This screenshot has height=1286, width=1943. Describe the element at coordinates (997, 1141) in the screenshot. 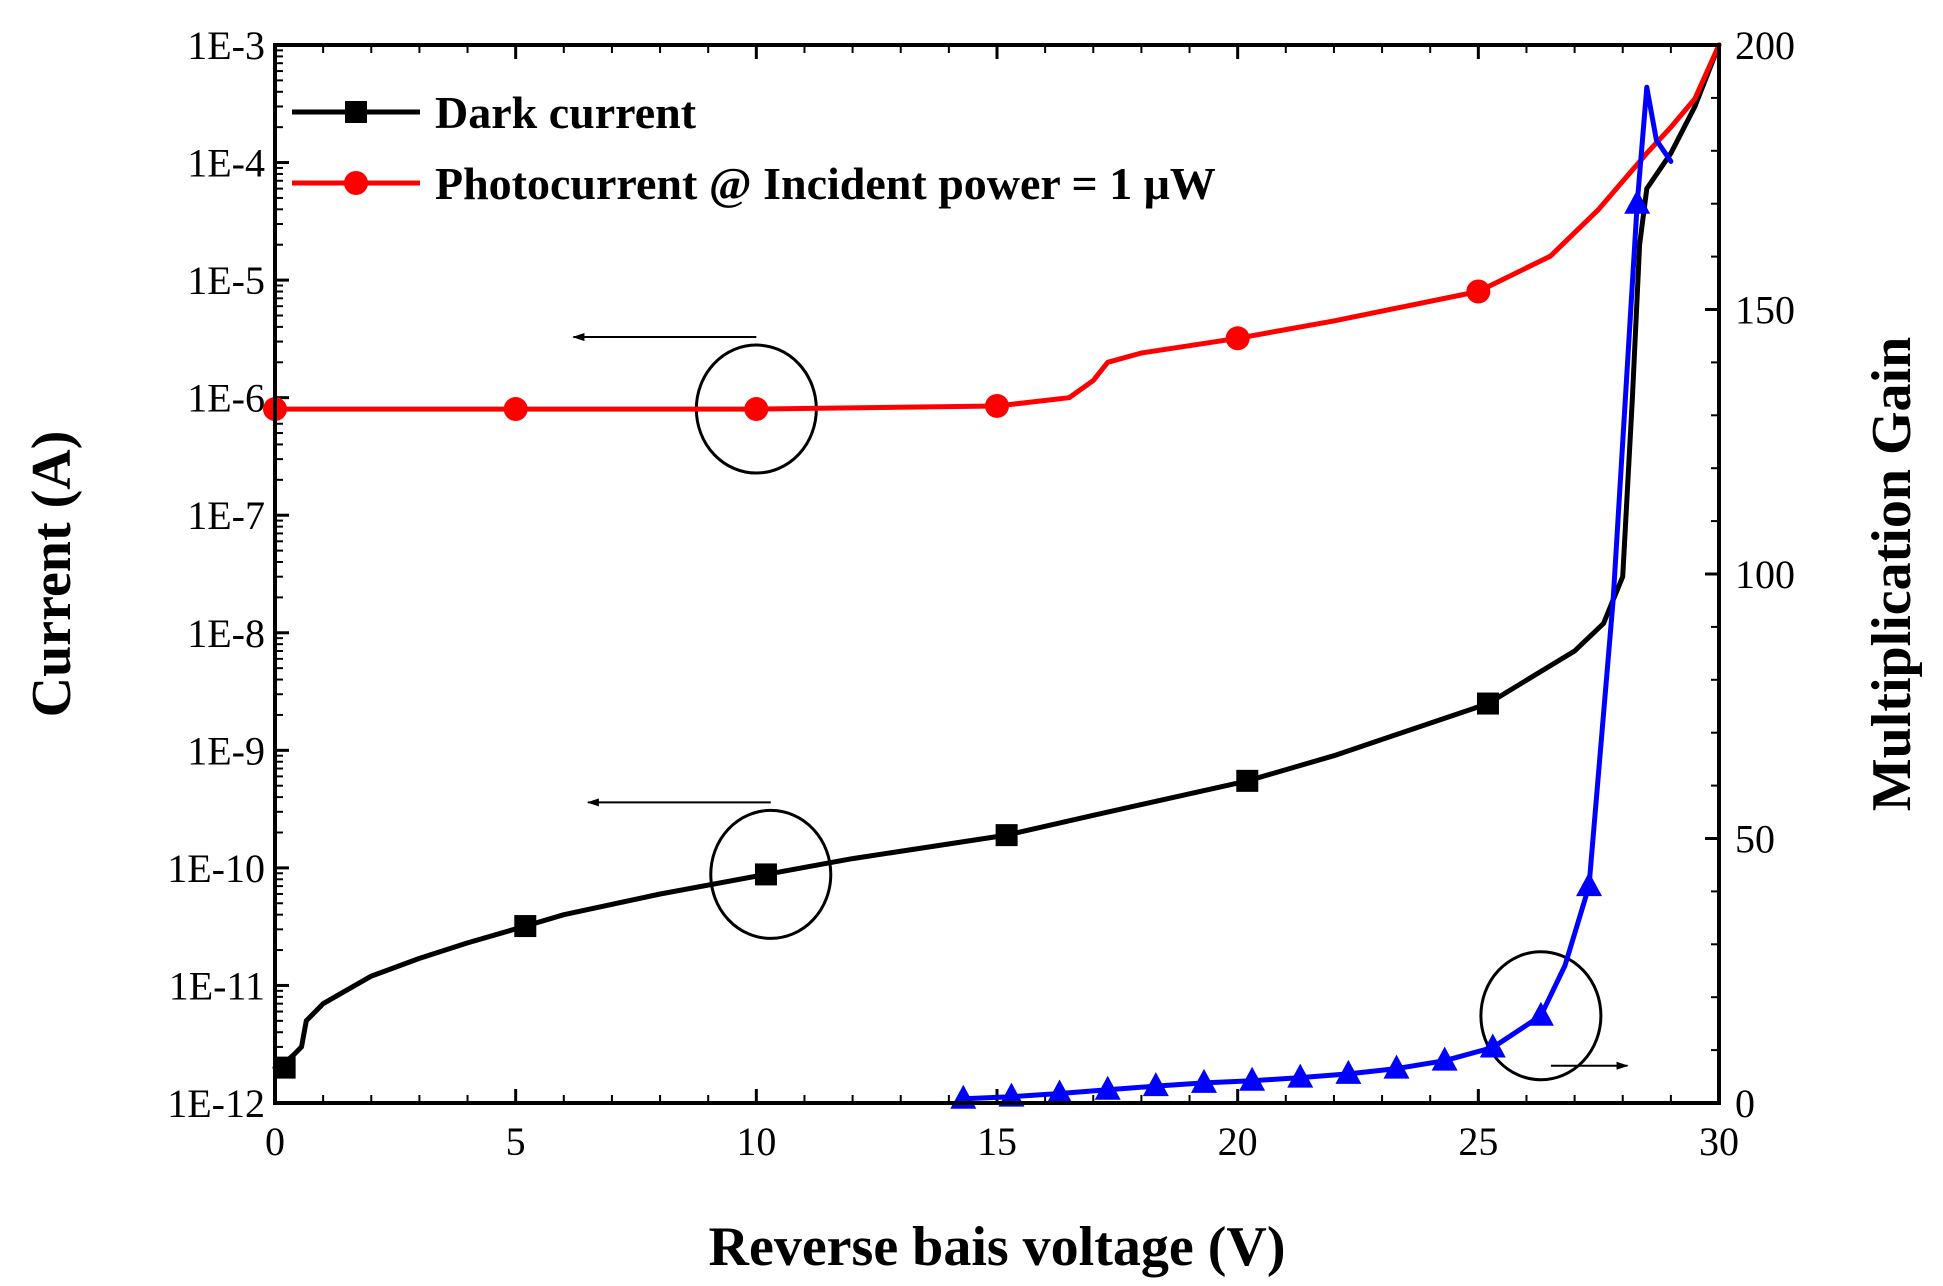

I see `x-tick-label: 15` at that location.